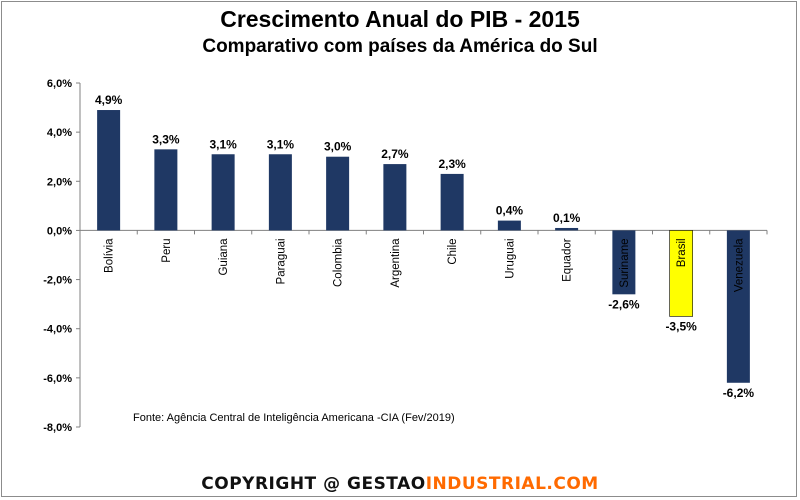 This screenshot has width=800, height=500. What do you see at coordinates (59, 84) in the screenshot?
I see `y-tick-label: 6,0%` at bounding box center [59, 84].